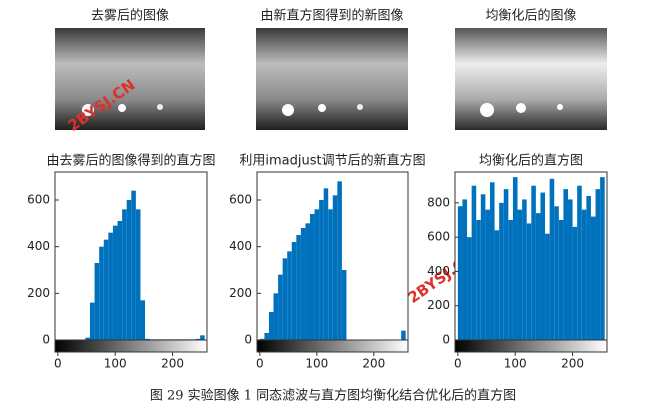 The image size is (666, 419). Describe the element at coordinates (332, 161) in the screenshot. I see `chart-title: 利用imadjust调节后的新直方图` at that location.